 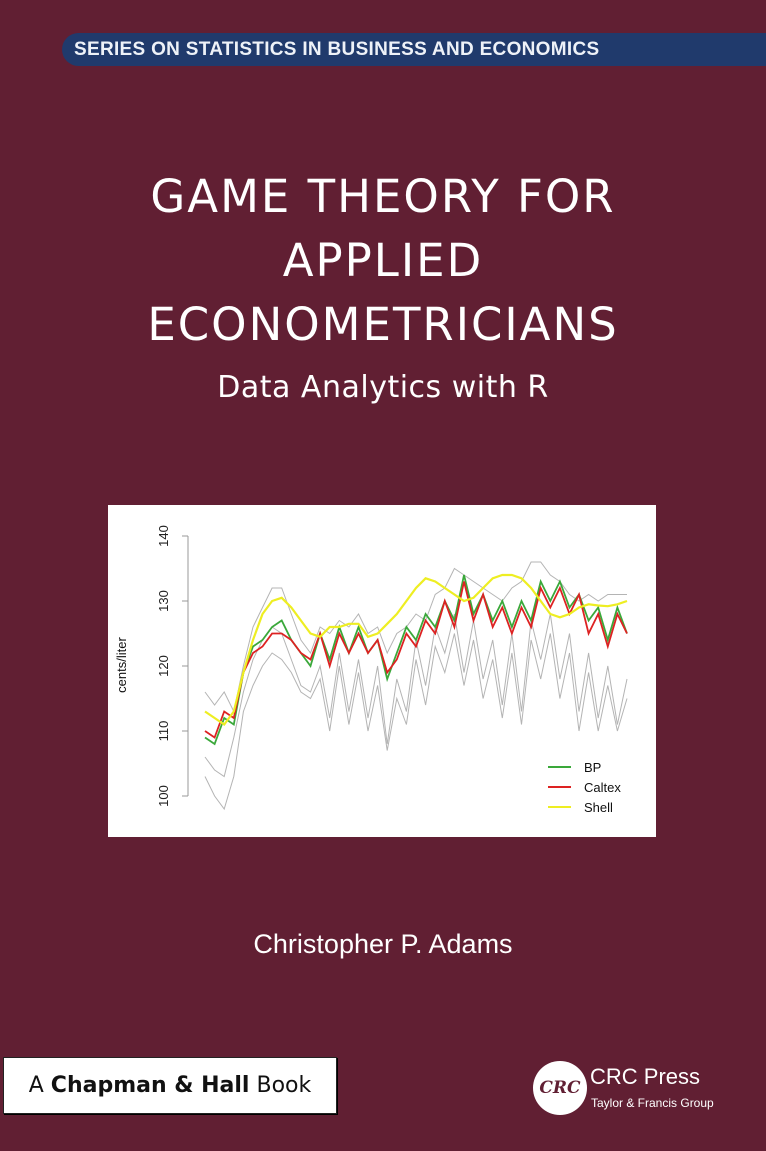 I want to click on series-line-shell, so click(x=416, y=650).